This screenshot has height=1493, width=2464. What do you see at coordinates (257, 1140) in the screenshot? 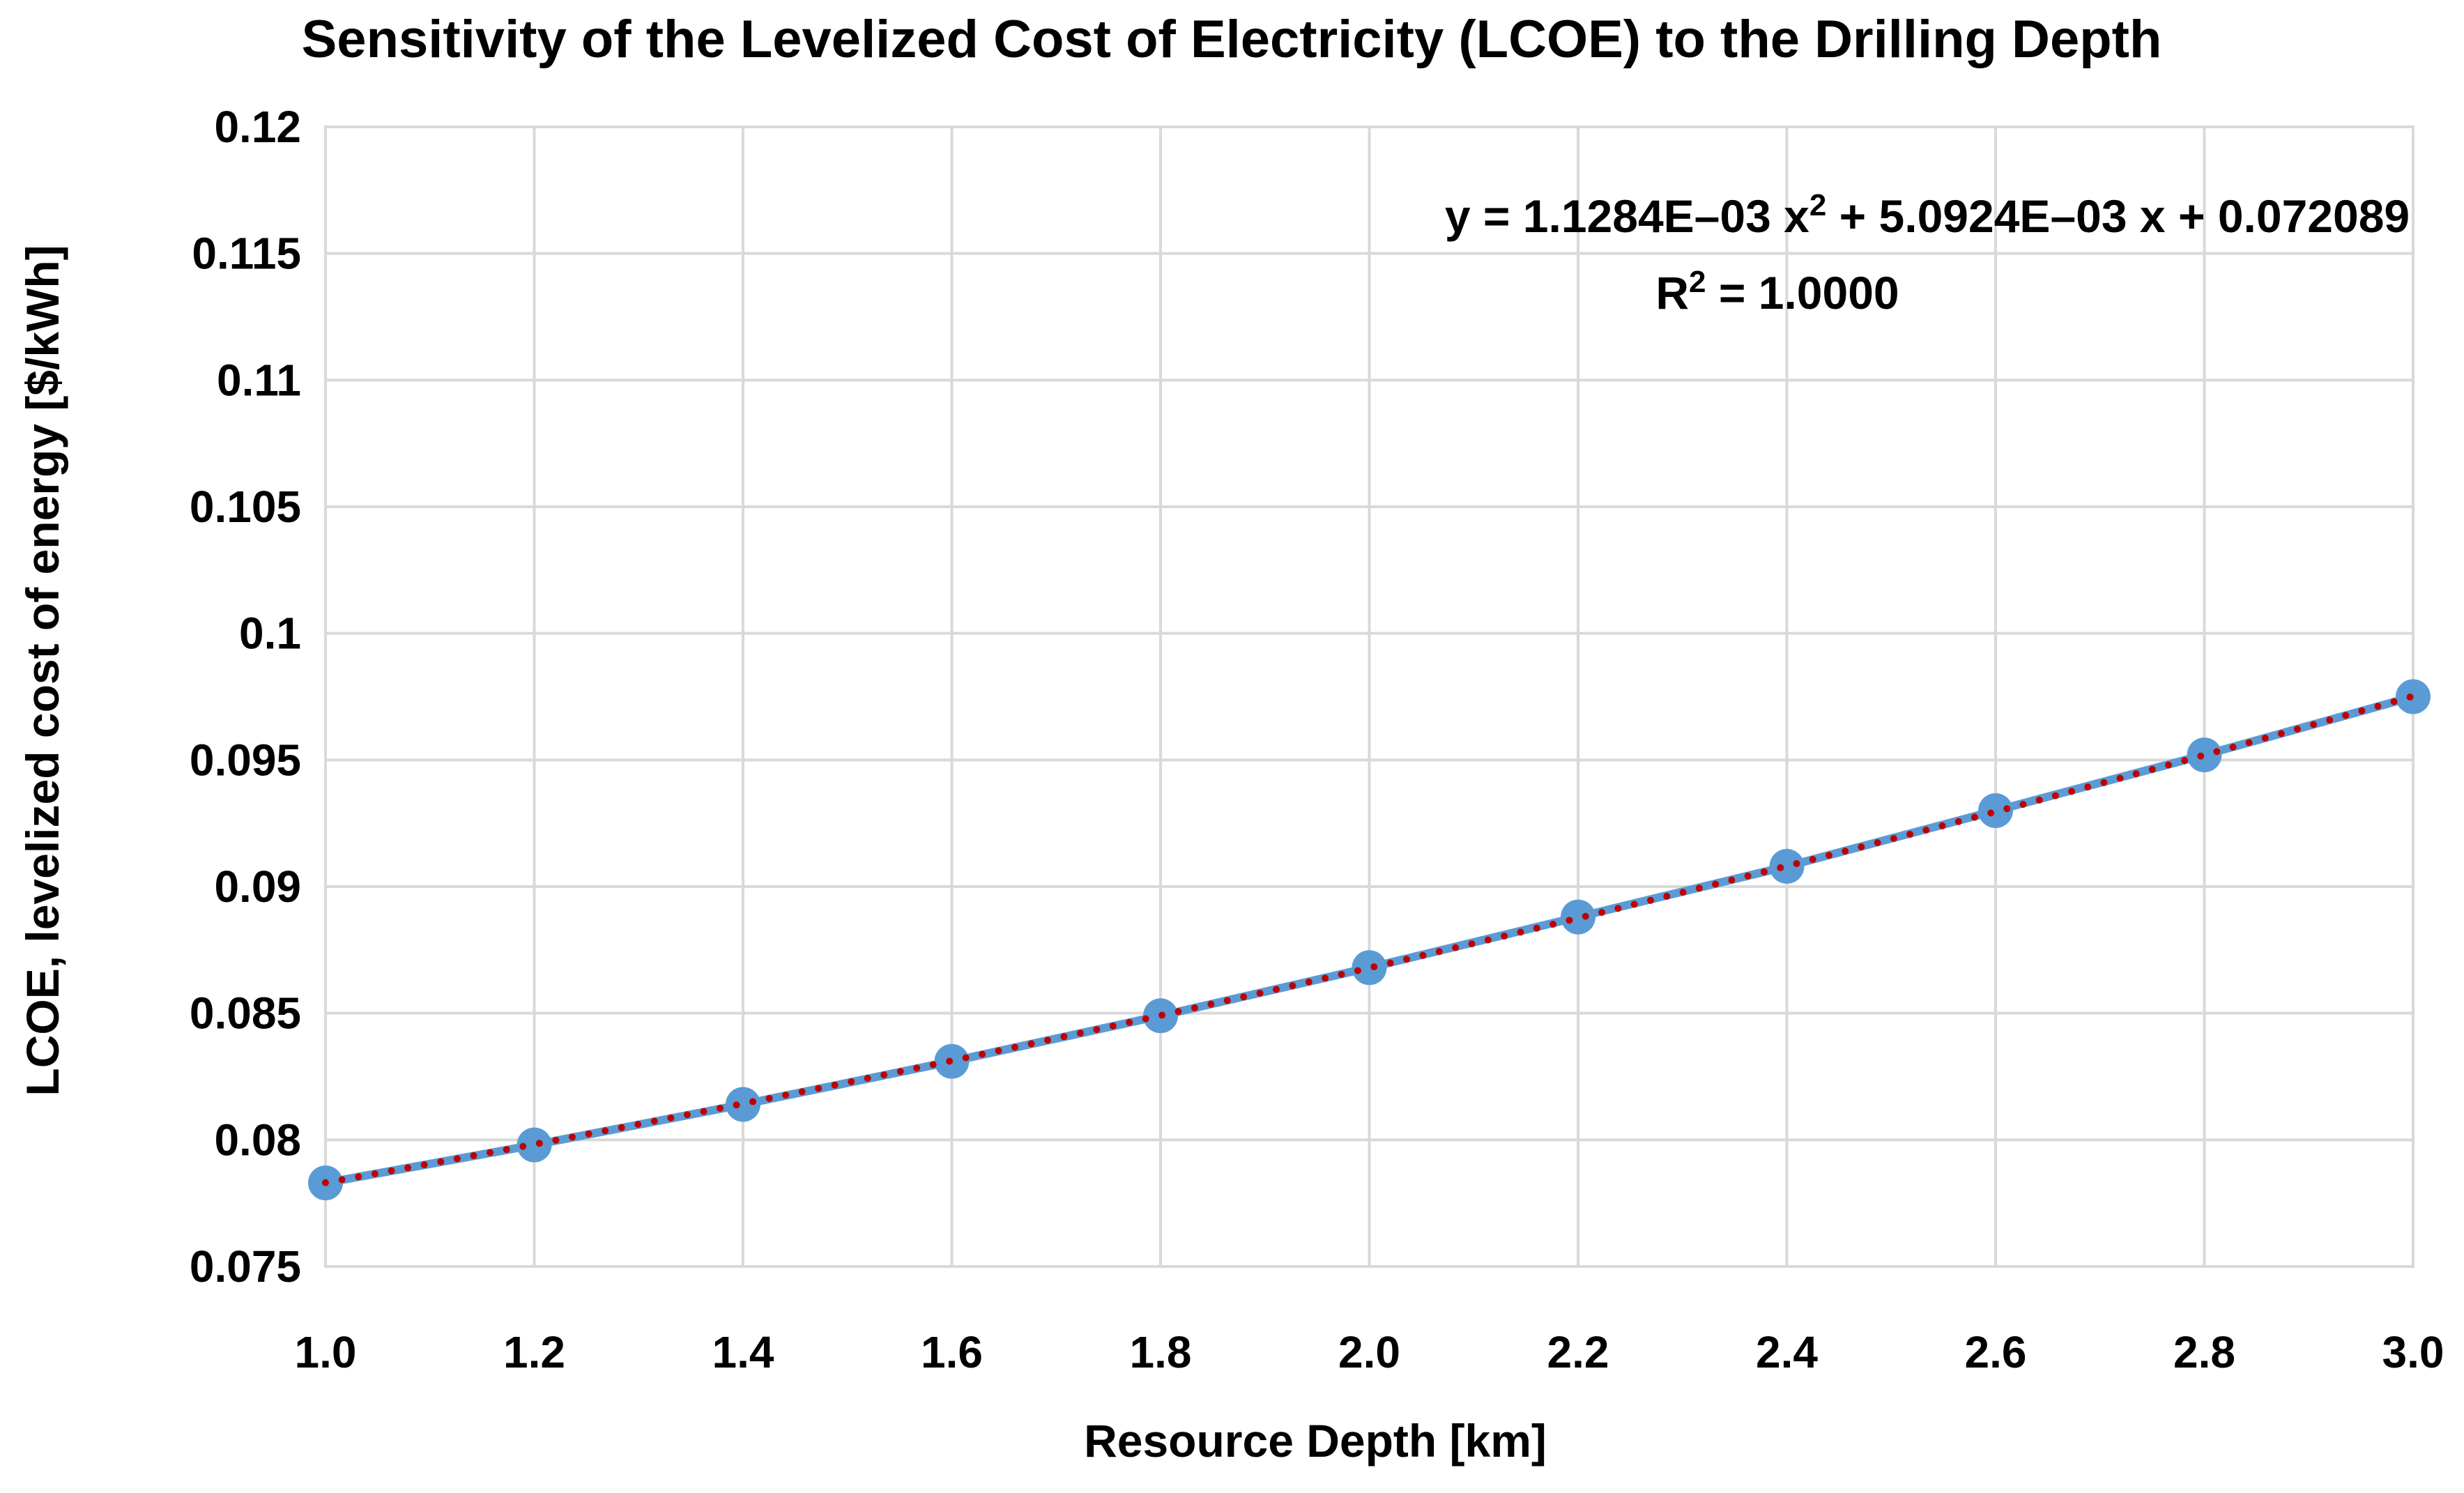
I see `y-tick-label: 0.08` at bounding box center [257, 1140].